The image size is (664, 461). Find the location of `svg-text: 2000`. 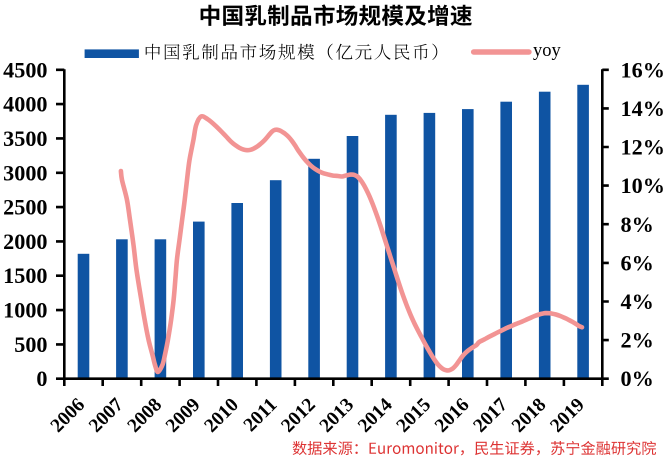

svg-text: 2000 is located at coordinates (25, 241).